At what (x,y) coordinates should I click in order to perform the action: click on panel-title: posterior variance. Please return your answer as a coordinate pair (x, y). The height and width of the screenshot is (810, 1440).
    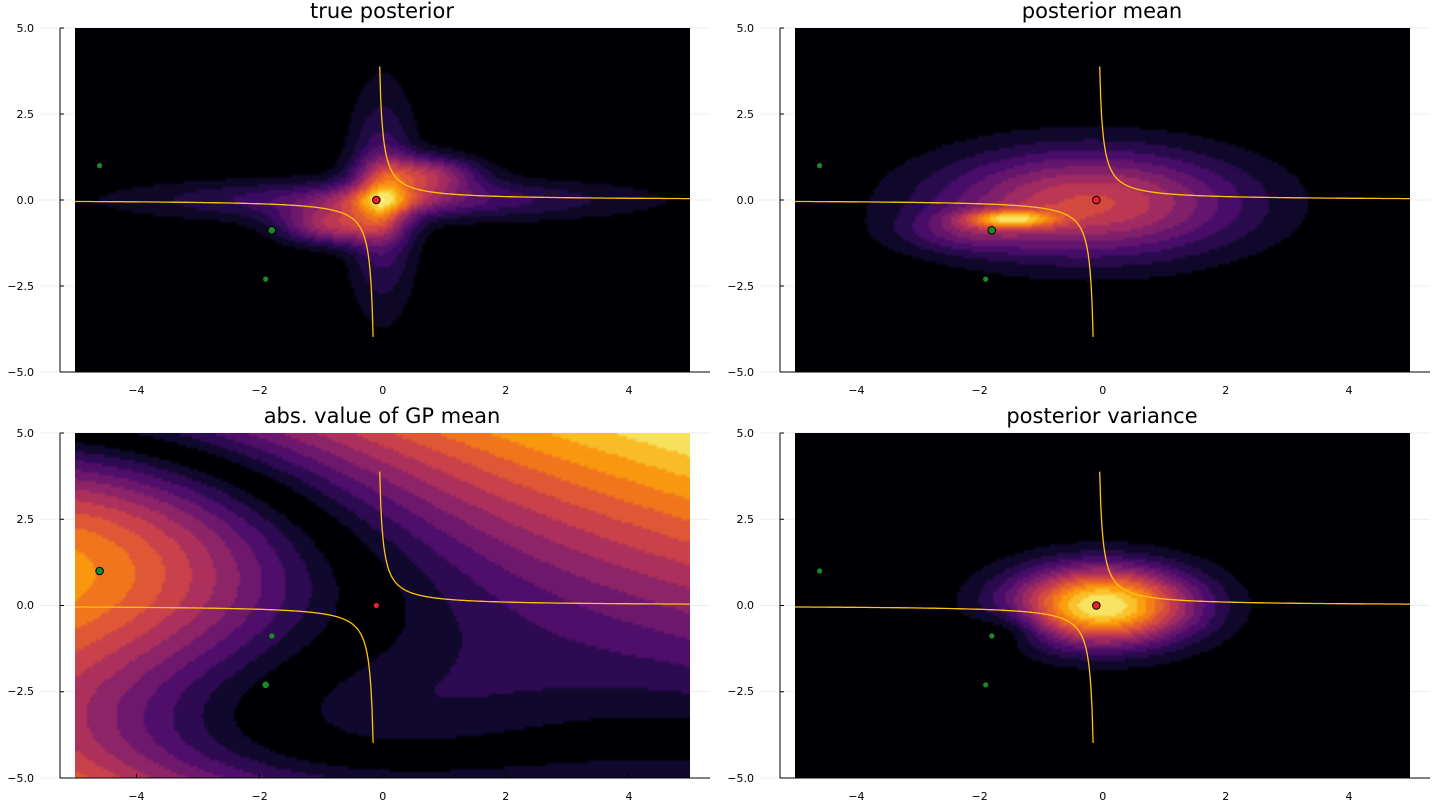
    Looking at the image, I should click on (1101, 416).